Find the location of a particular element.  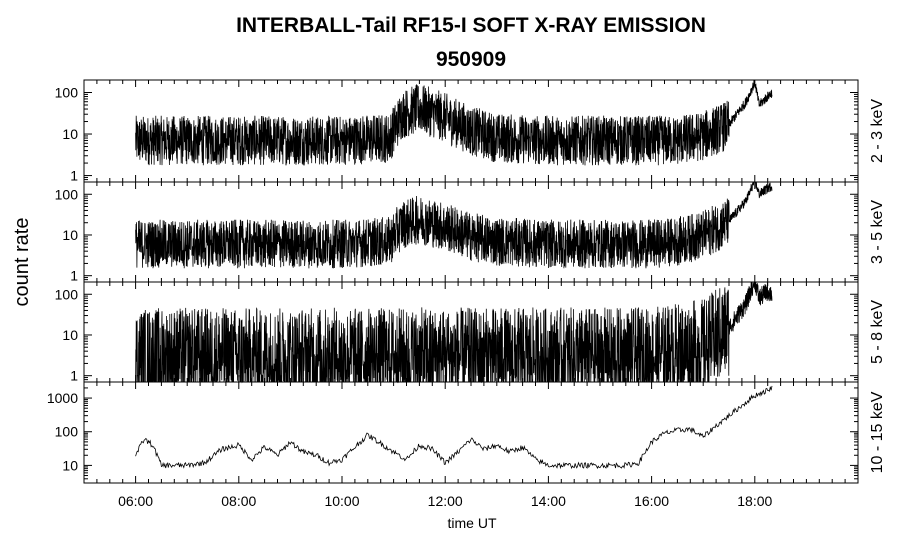

x-tick-label: 08:00 is located at coordinates (238, 501).